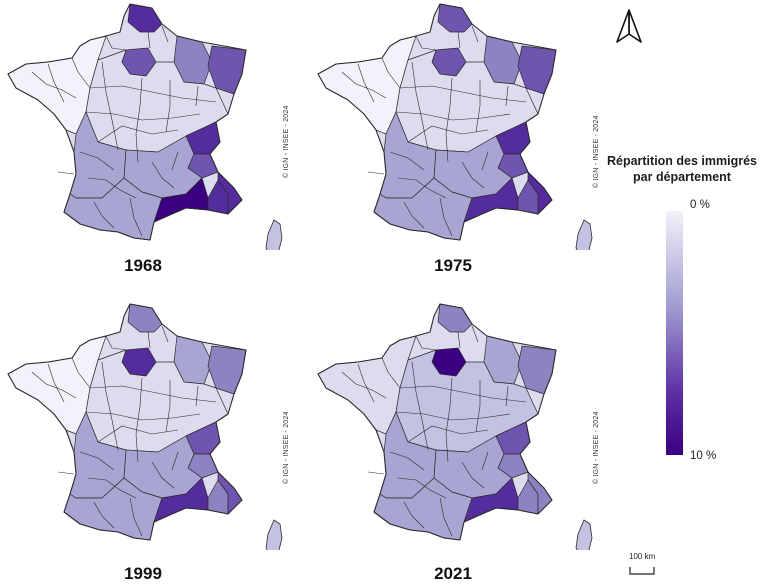 The height and width of the screenshot is (584, 760). I want to click on scale-bar, so click(642, 571).